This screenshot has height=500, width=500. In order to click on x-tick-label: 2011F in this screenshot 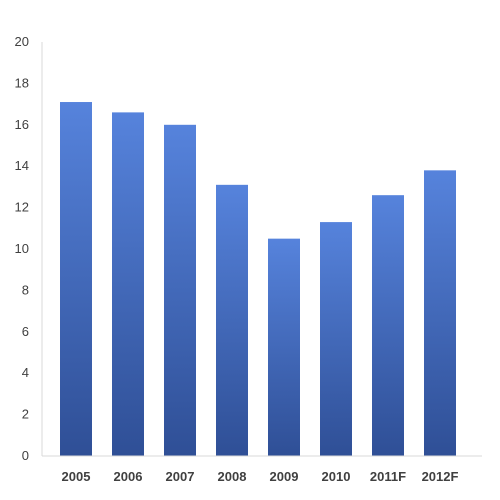, I will do `click(388, 476)`.